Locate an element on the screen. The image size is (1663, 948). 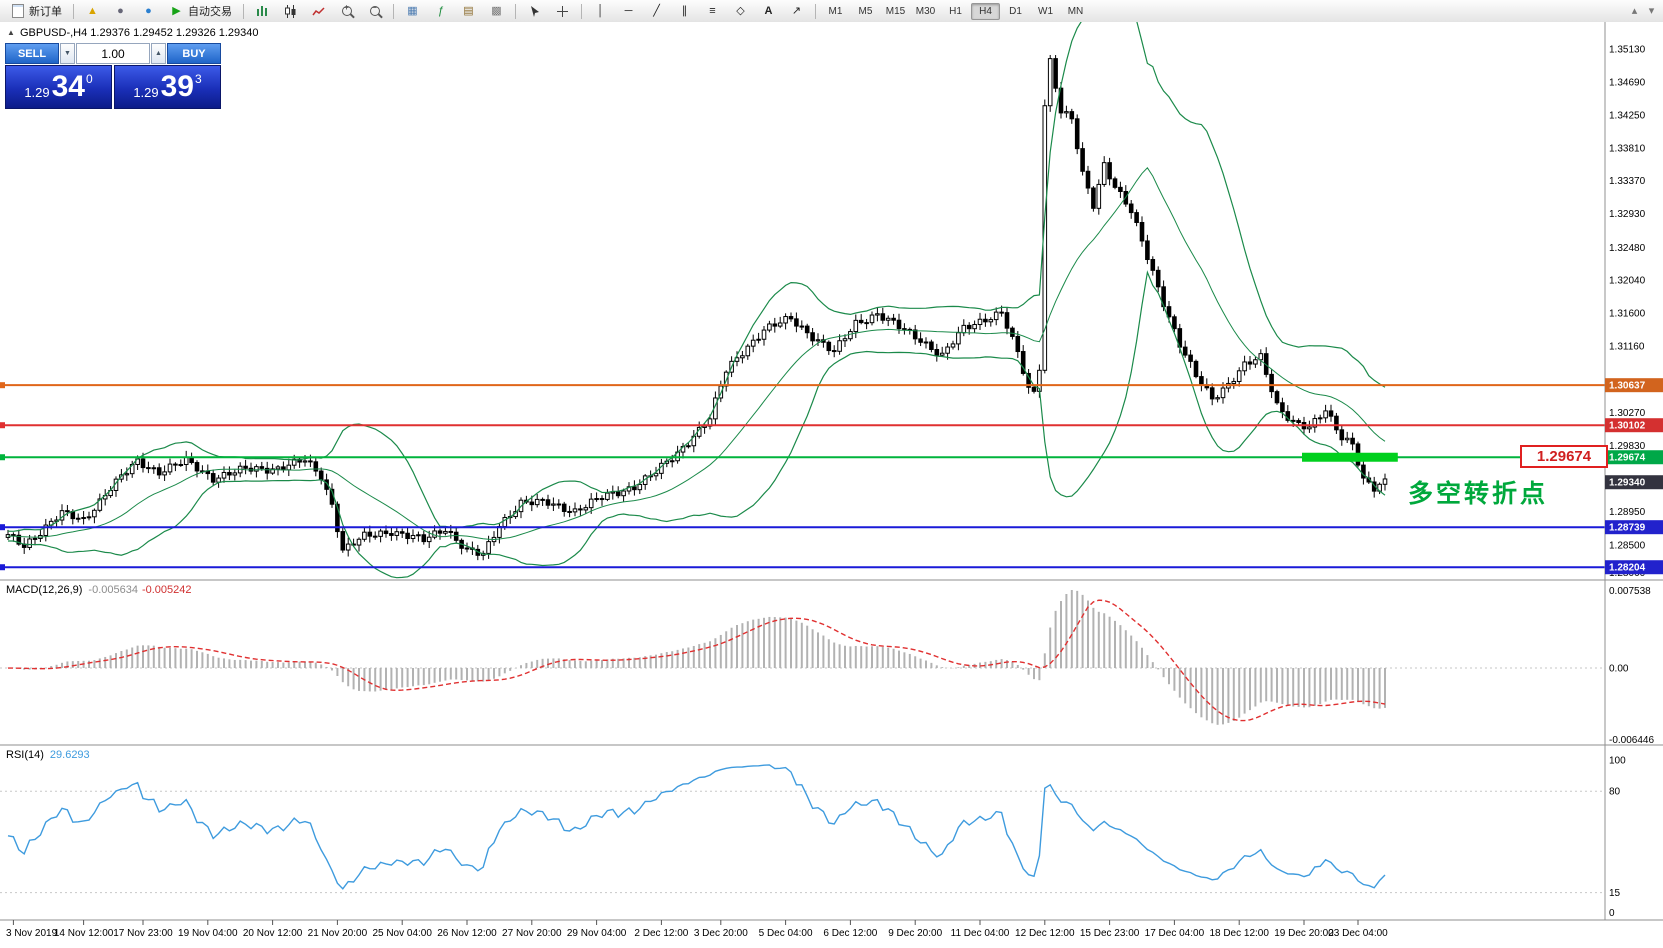
price-tag-1.29674 is located at coordinates (1634, 457).